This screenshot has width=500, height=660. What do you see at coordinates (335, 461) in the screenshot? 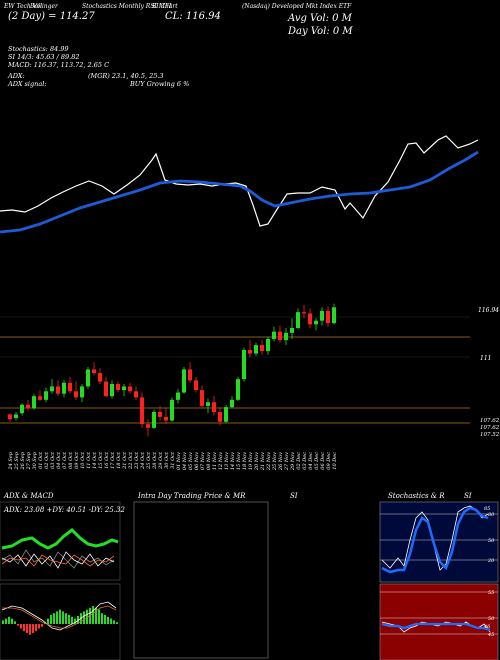
I see `date-tick: 10 Dec` at bounding box center [335, 461].